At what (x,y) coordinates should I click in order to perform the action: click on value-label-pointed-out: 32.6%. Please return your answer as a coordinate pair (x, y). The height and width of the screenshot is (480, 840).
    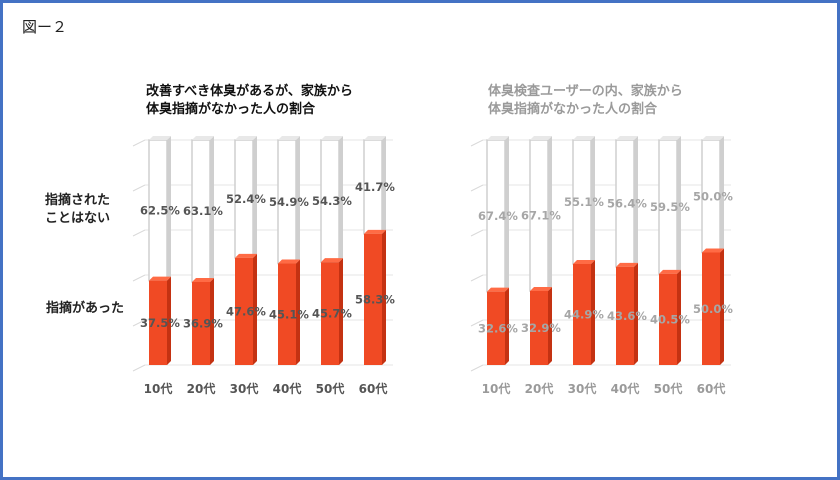
    Looking at the image, I should click on (498, 328).